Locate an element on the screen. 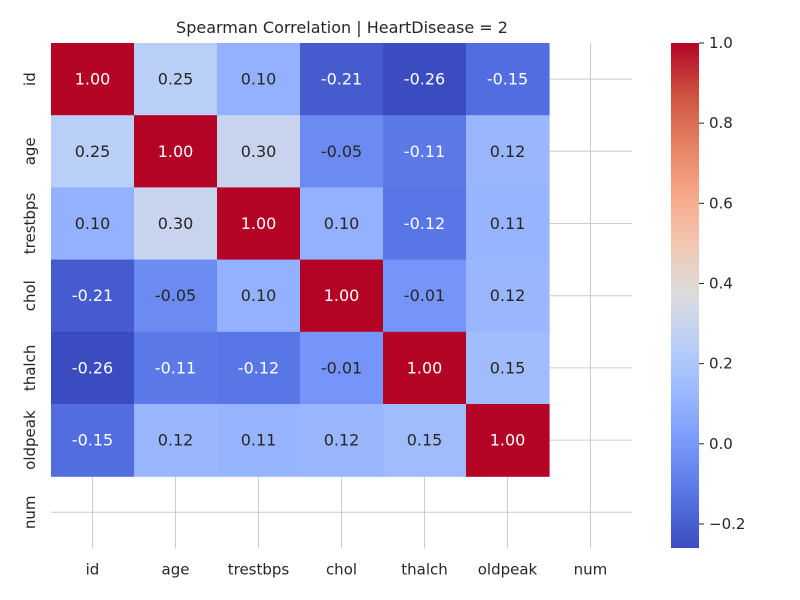 This screenshot has height=600, width=800. x-tick-label: num is located at coordinates (591, 569).